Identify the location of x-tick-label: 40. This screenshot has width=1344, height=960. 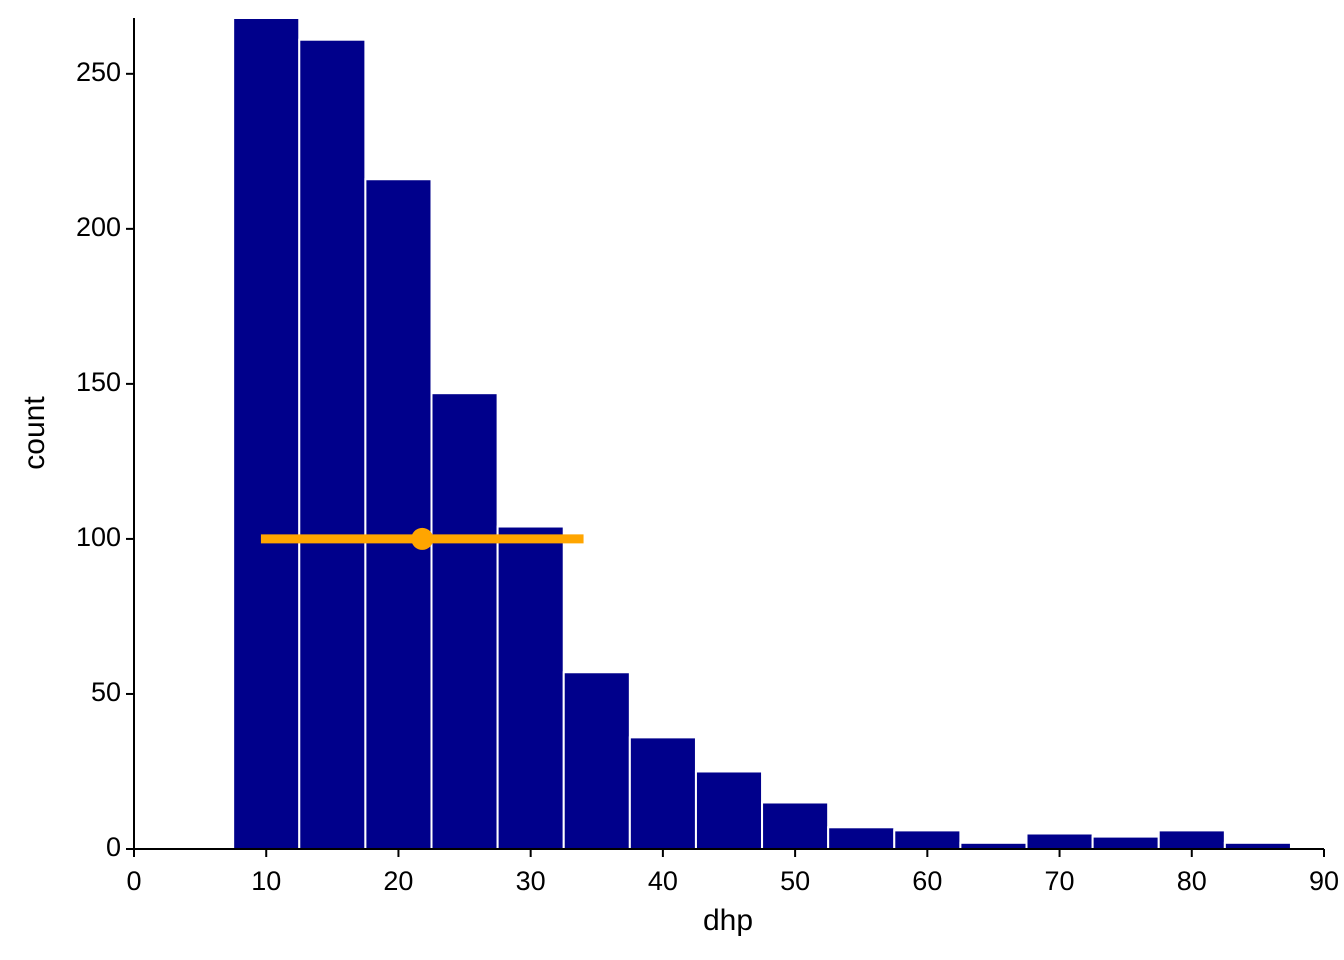
(663, 881).